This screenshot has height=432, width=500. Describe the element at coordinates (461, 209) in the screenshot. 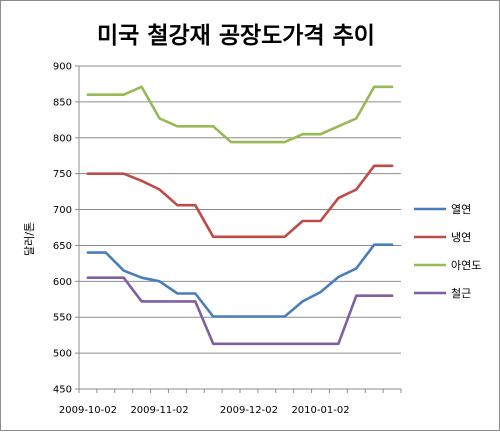

I see `legend-label: 열연` at that location.